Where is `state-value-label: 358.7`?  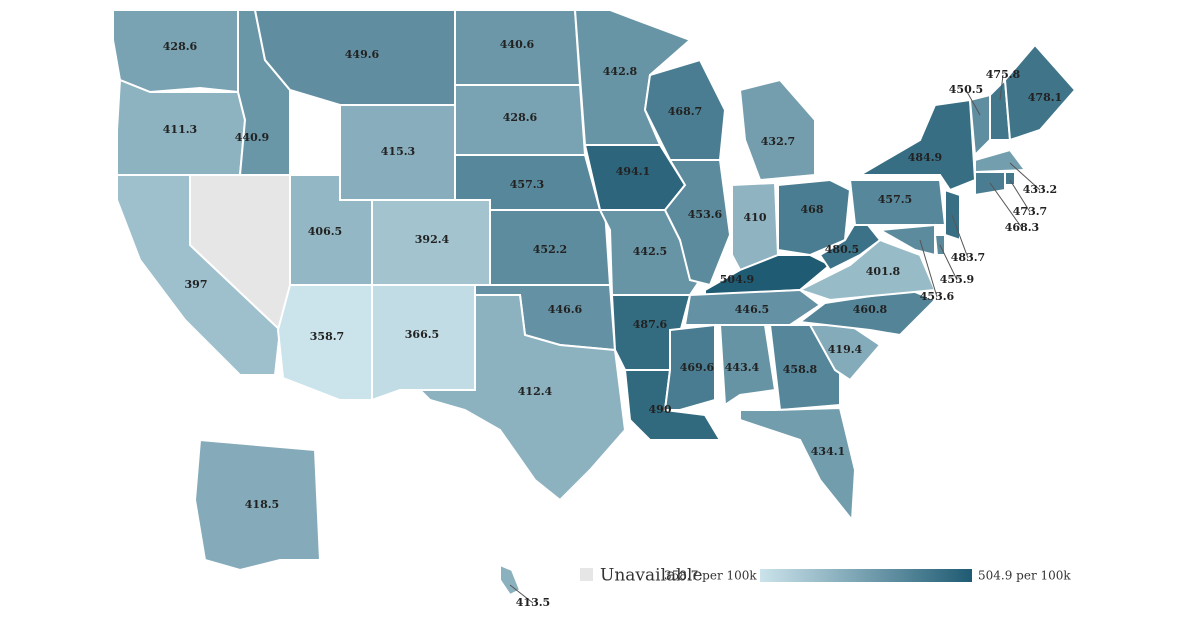
state-value-label: 358.7 is located at coordinates (327, 336).